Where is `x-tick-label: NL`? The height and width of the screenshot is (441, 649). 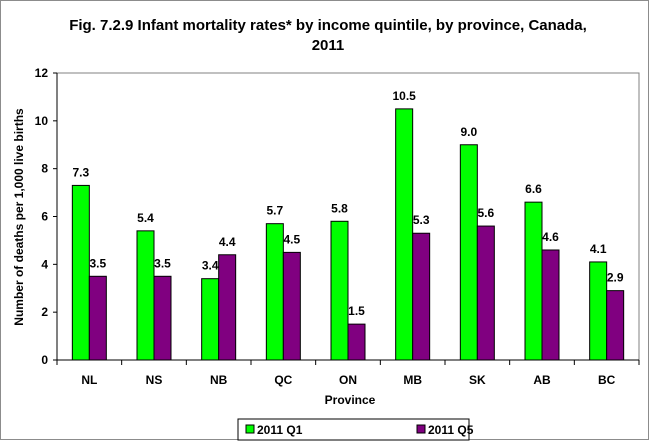 x-tick-label: NL is located at coordinates (89, 380).